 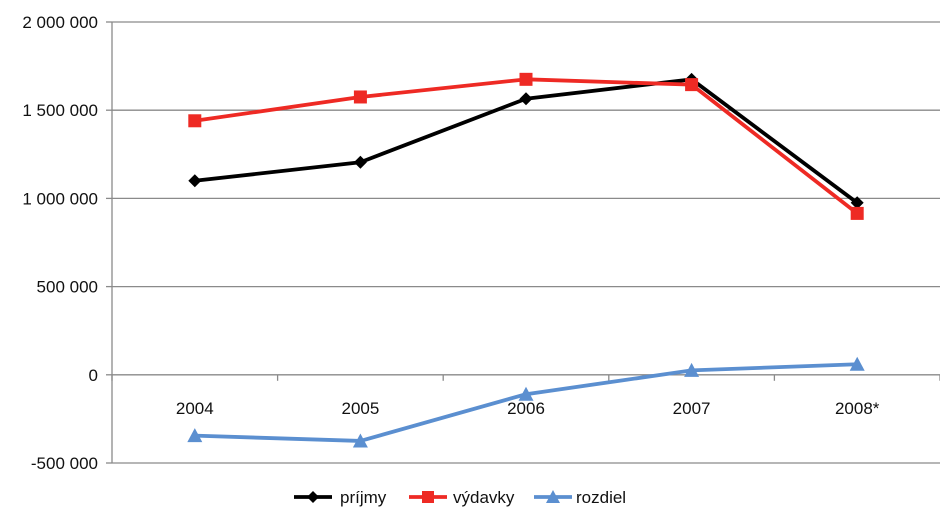 What do you see at coordinates (60, 110) in the screenshot?
I see `y-tick-label: 1 500 000` at bounding box center [60, 110].